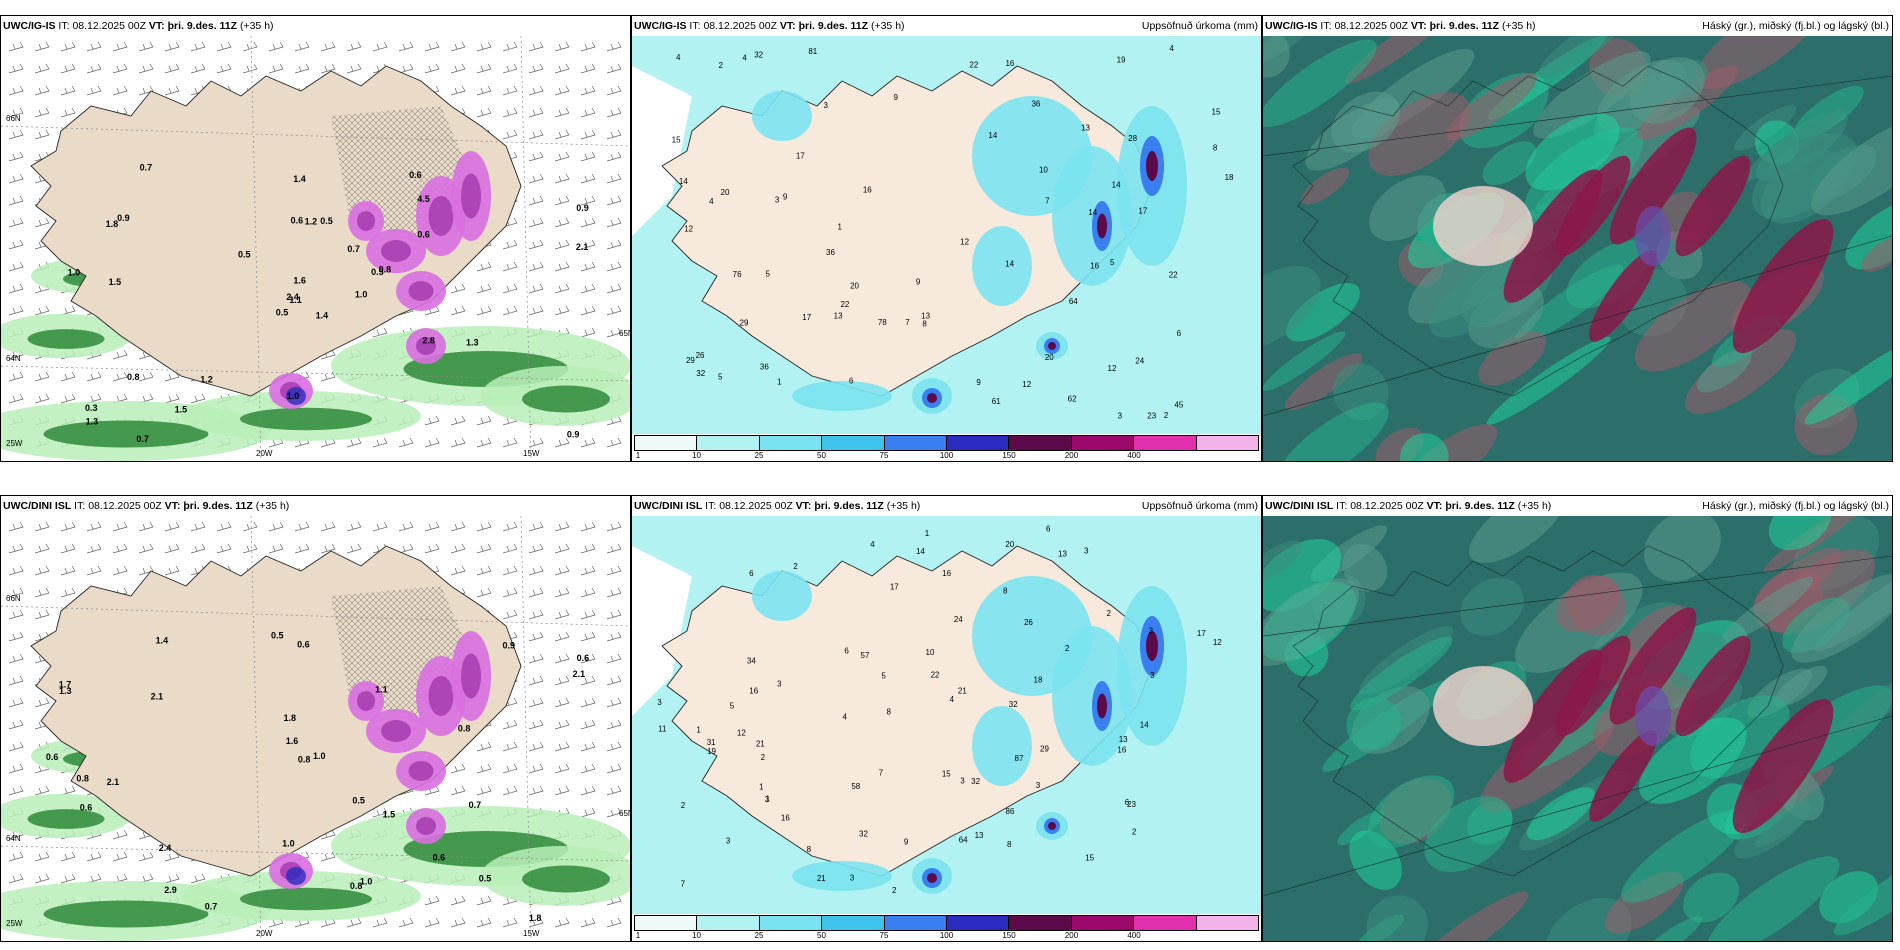  What do you see at coordinates (381, 689) in the screenshot?
I see `value-label: 1.1` at bounding box center [381, 689].